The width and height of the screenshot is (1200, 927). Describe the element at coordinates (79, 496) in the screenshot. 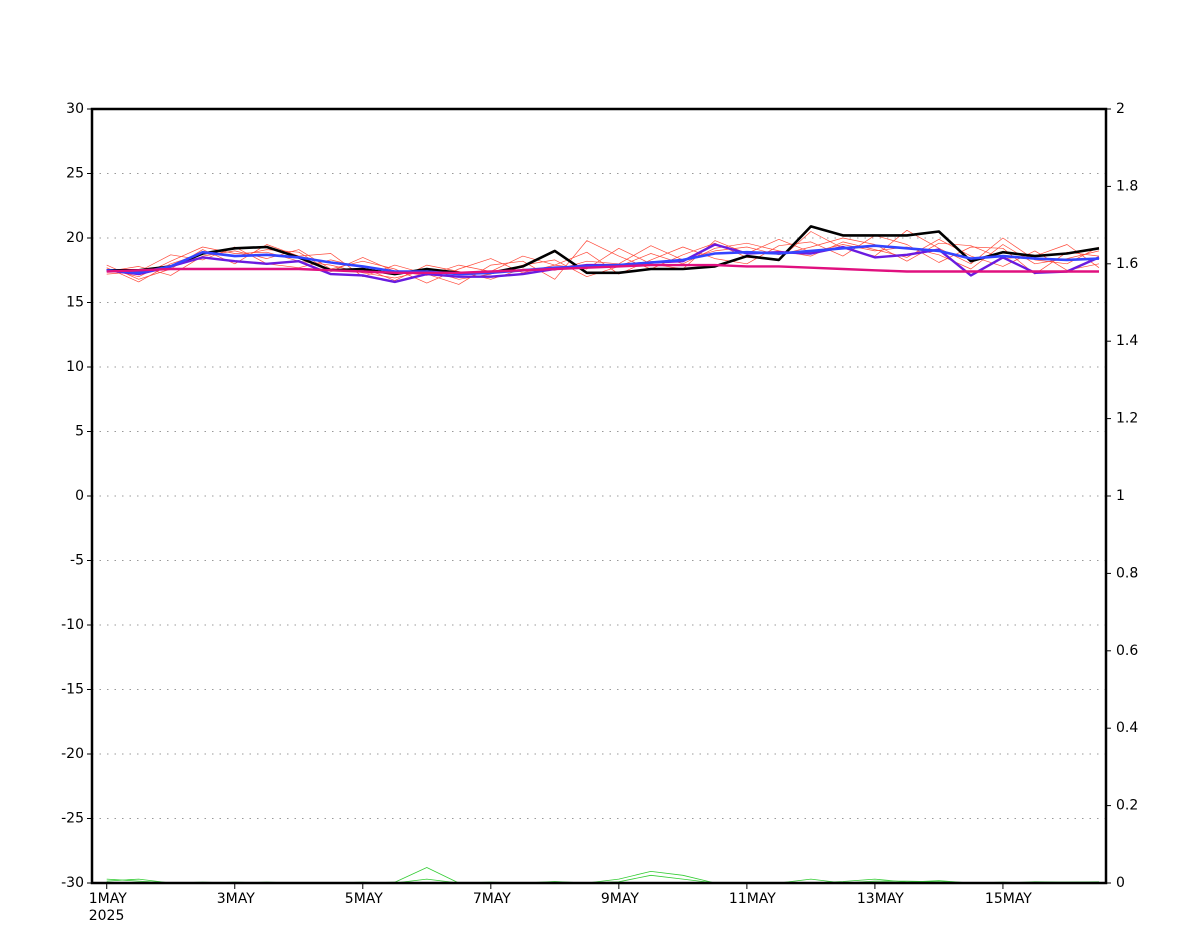

I see `y-tick-label: 0` at that location.